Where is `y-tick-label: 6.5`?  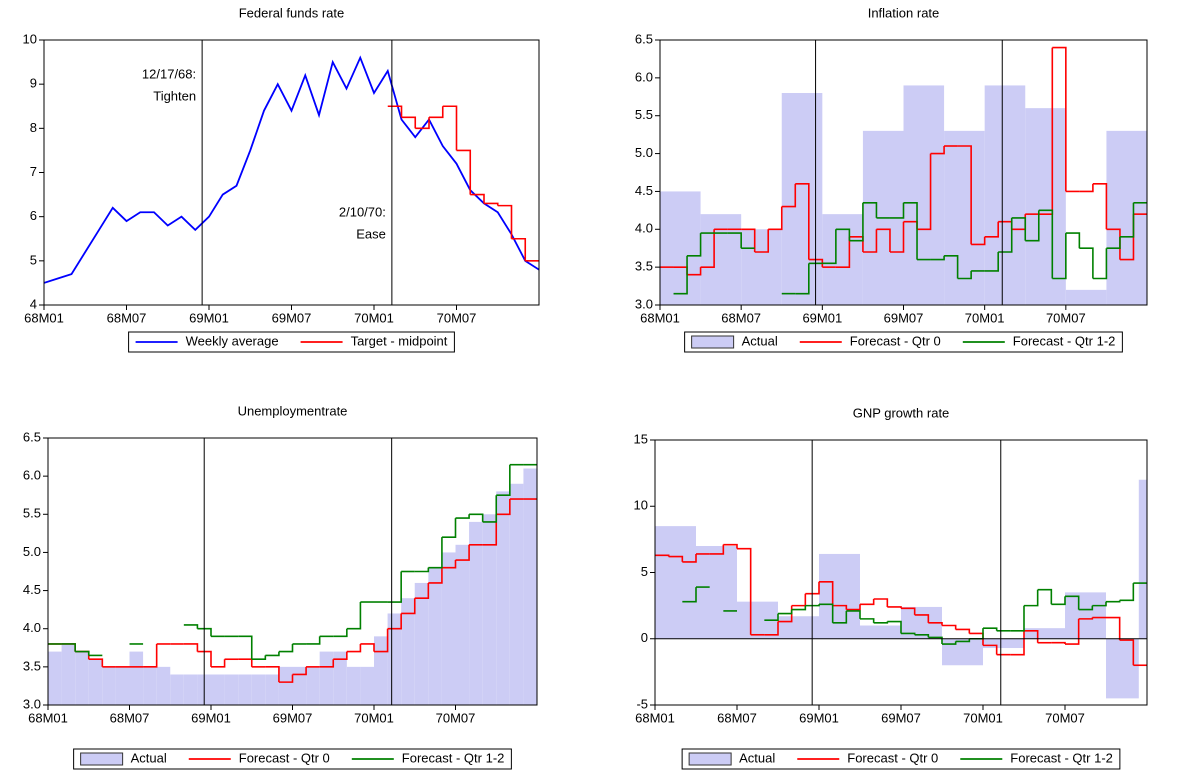
y-tick-label: 6.5 is located at coordinates (32, 436).